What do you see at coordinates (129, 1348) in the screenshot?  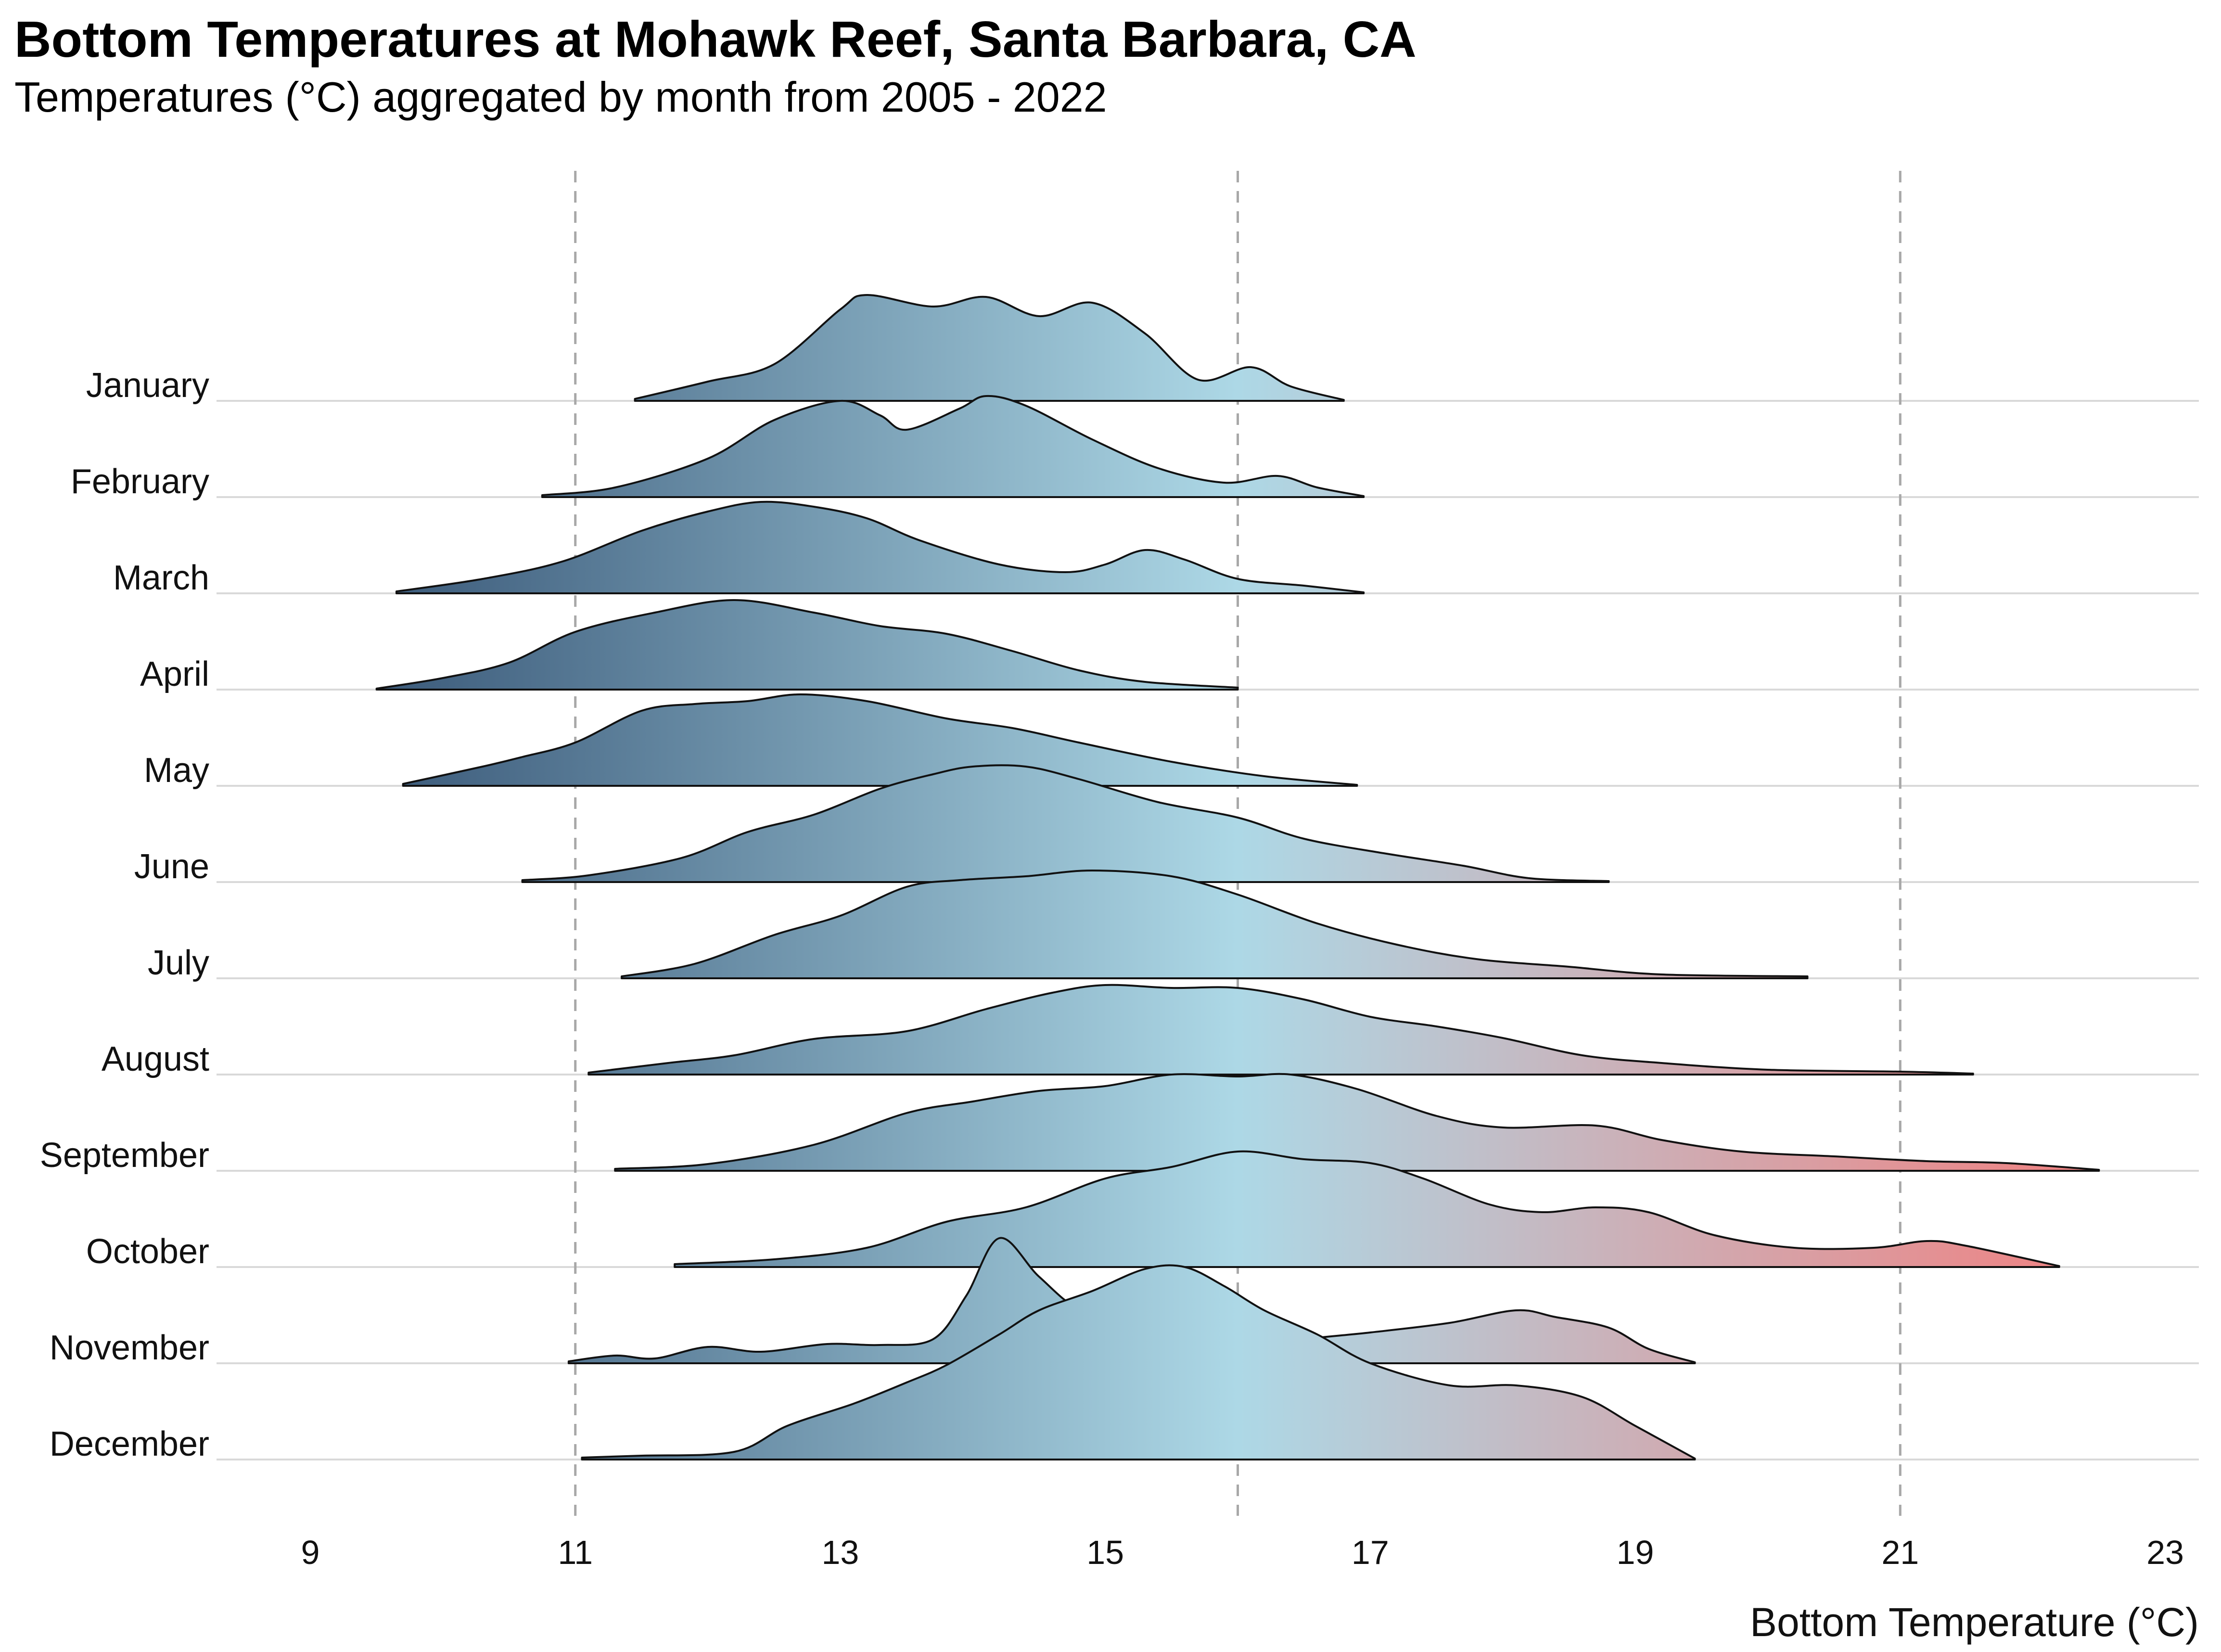 I see `month-label-november: November` at bounding box center [129, 1348].